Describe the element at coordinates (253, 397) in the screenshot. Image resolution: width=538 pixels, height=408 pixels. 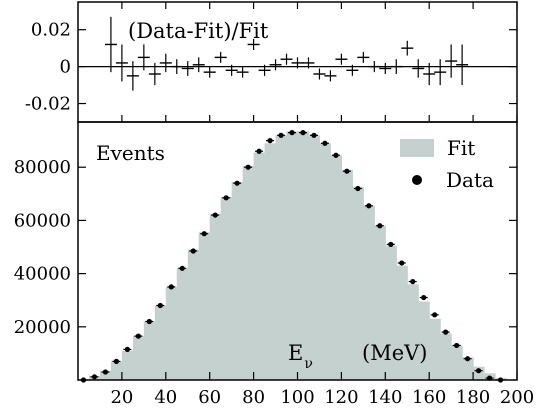
I see `main-x-tick-label: 80` at that location.